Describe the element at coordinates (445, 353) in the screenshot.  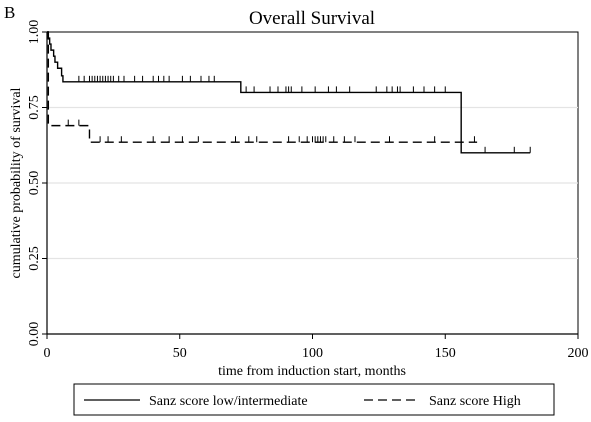
I see `x-tick-label-3: 150` at that location.